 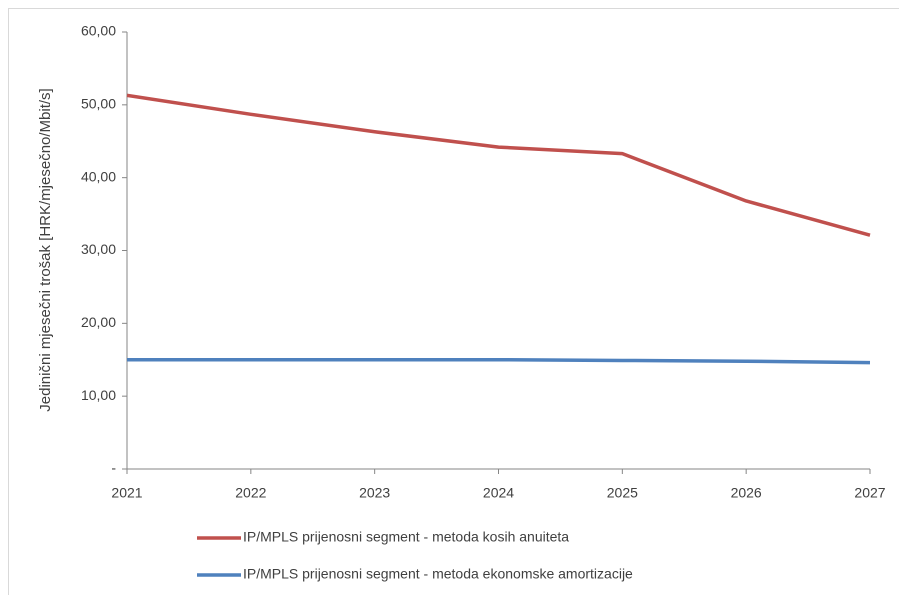 I want to click on x-tick-label: 2025, so click(x=622, y=493).